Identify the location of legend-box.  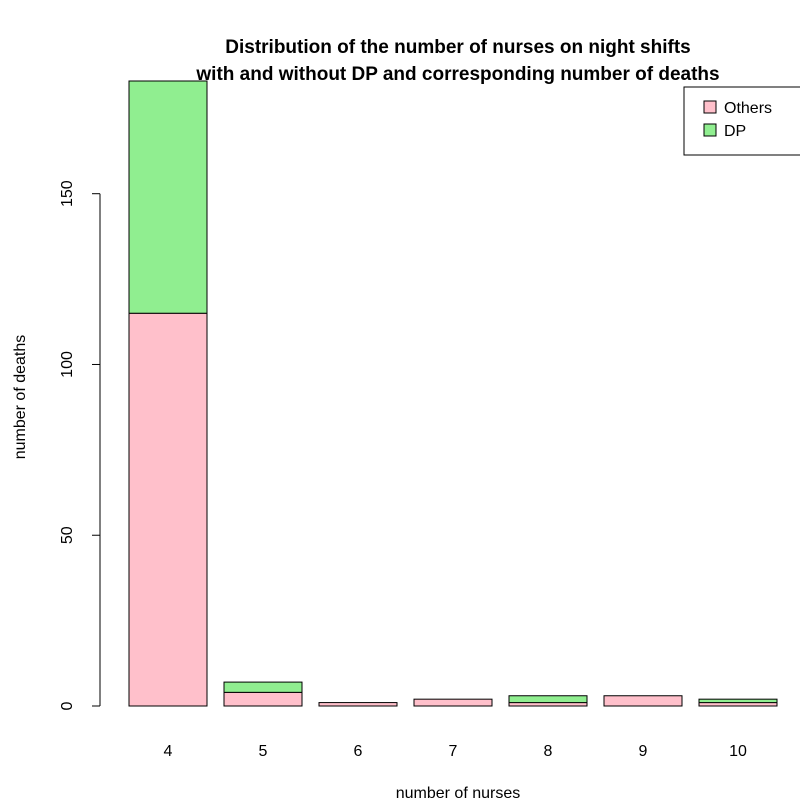
(741, 121).